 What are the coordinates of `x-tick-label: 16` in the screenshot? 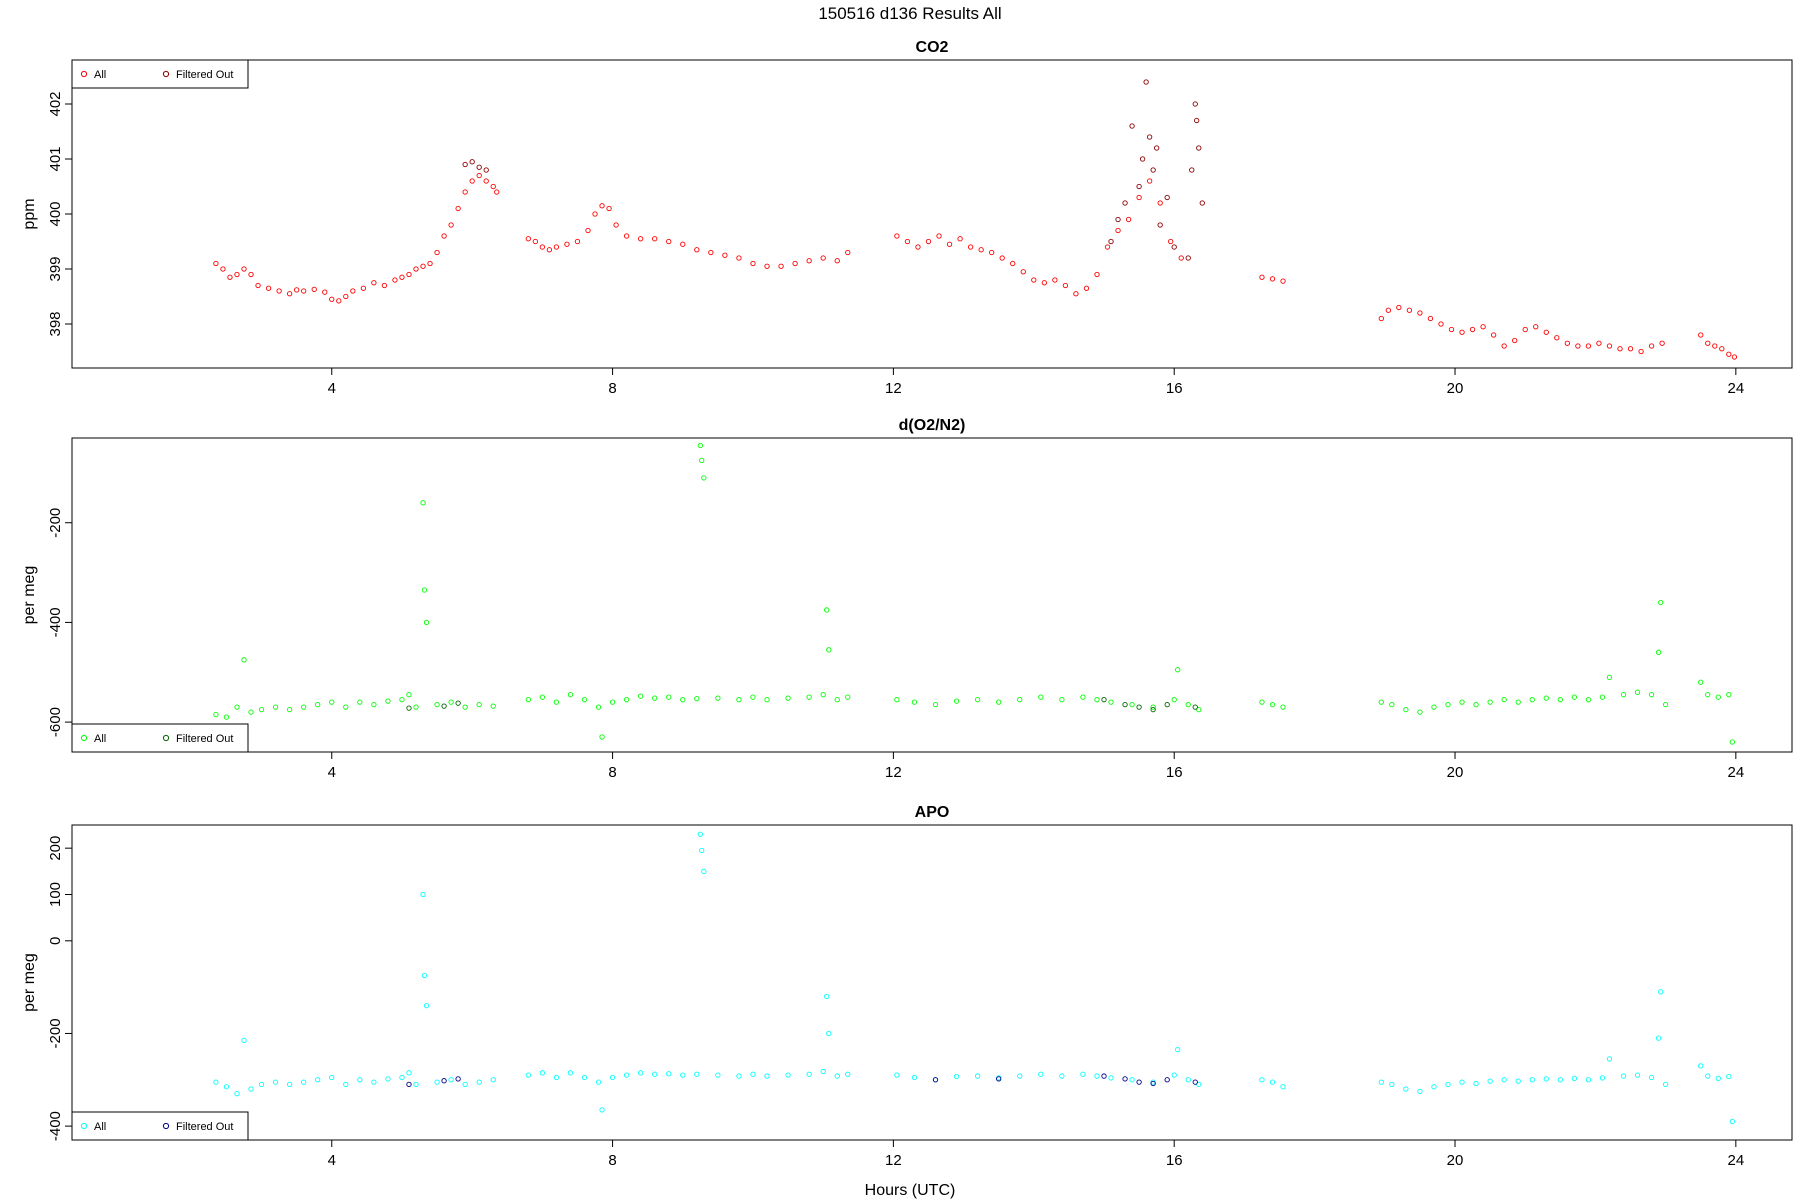 It's located at (1174, 772).